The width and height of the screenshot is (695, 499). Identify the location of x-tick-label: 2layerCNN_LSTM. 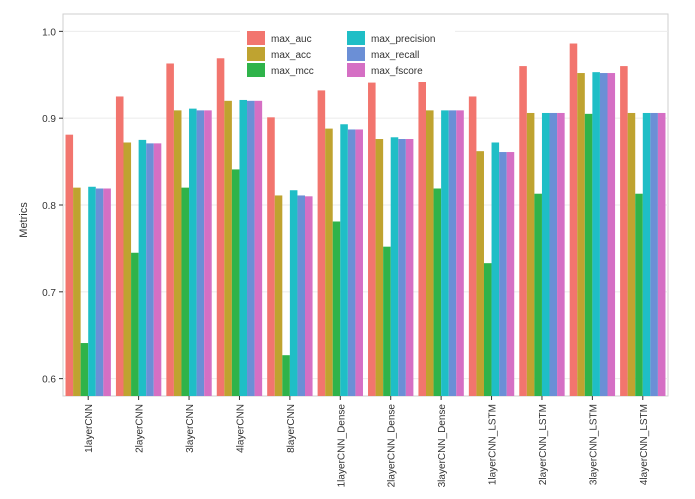
(543, 444).